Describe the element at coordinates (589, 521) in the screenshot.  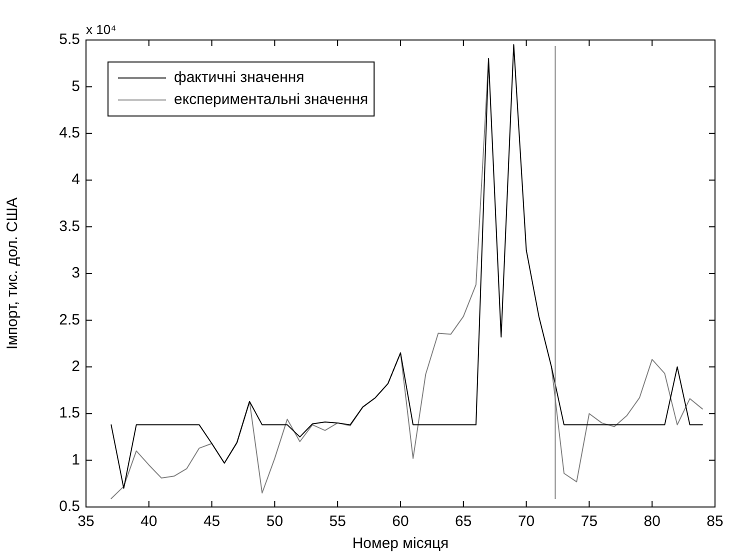
I see `x-tick-label: 75` at that location.